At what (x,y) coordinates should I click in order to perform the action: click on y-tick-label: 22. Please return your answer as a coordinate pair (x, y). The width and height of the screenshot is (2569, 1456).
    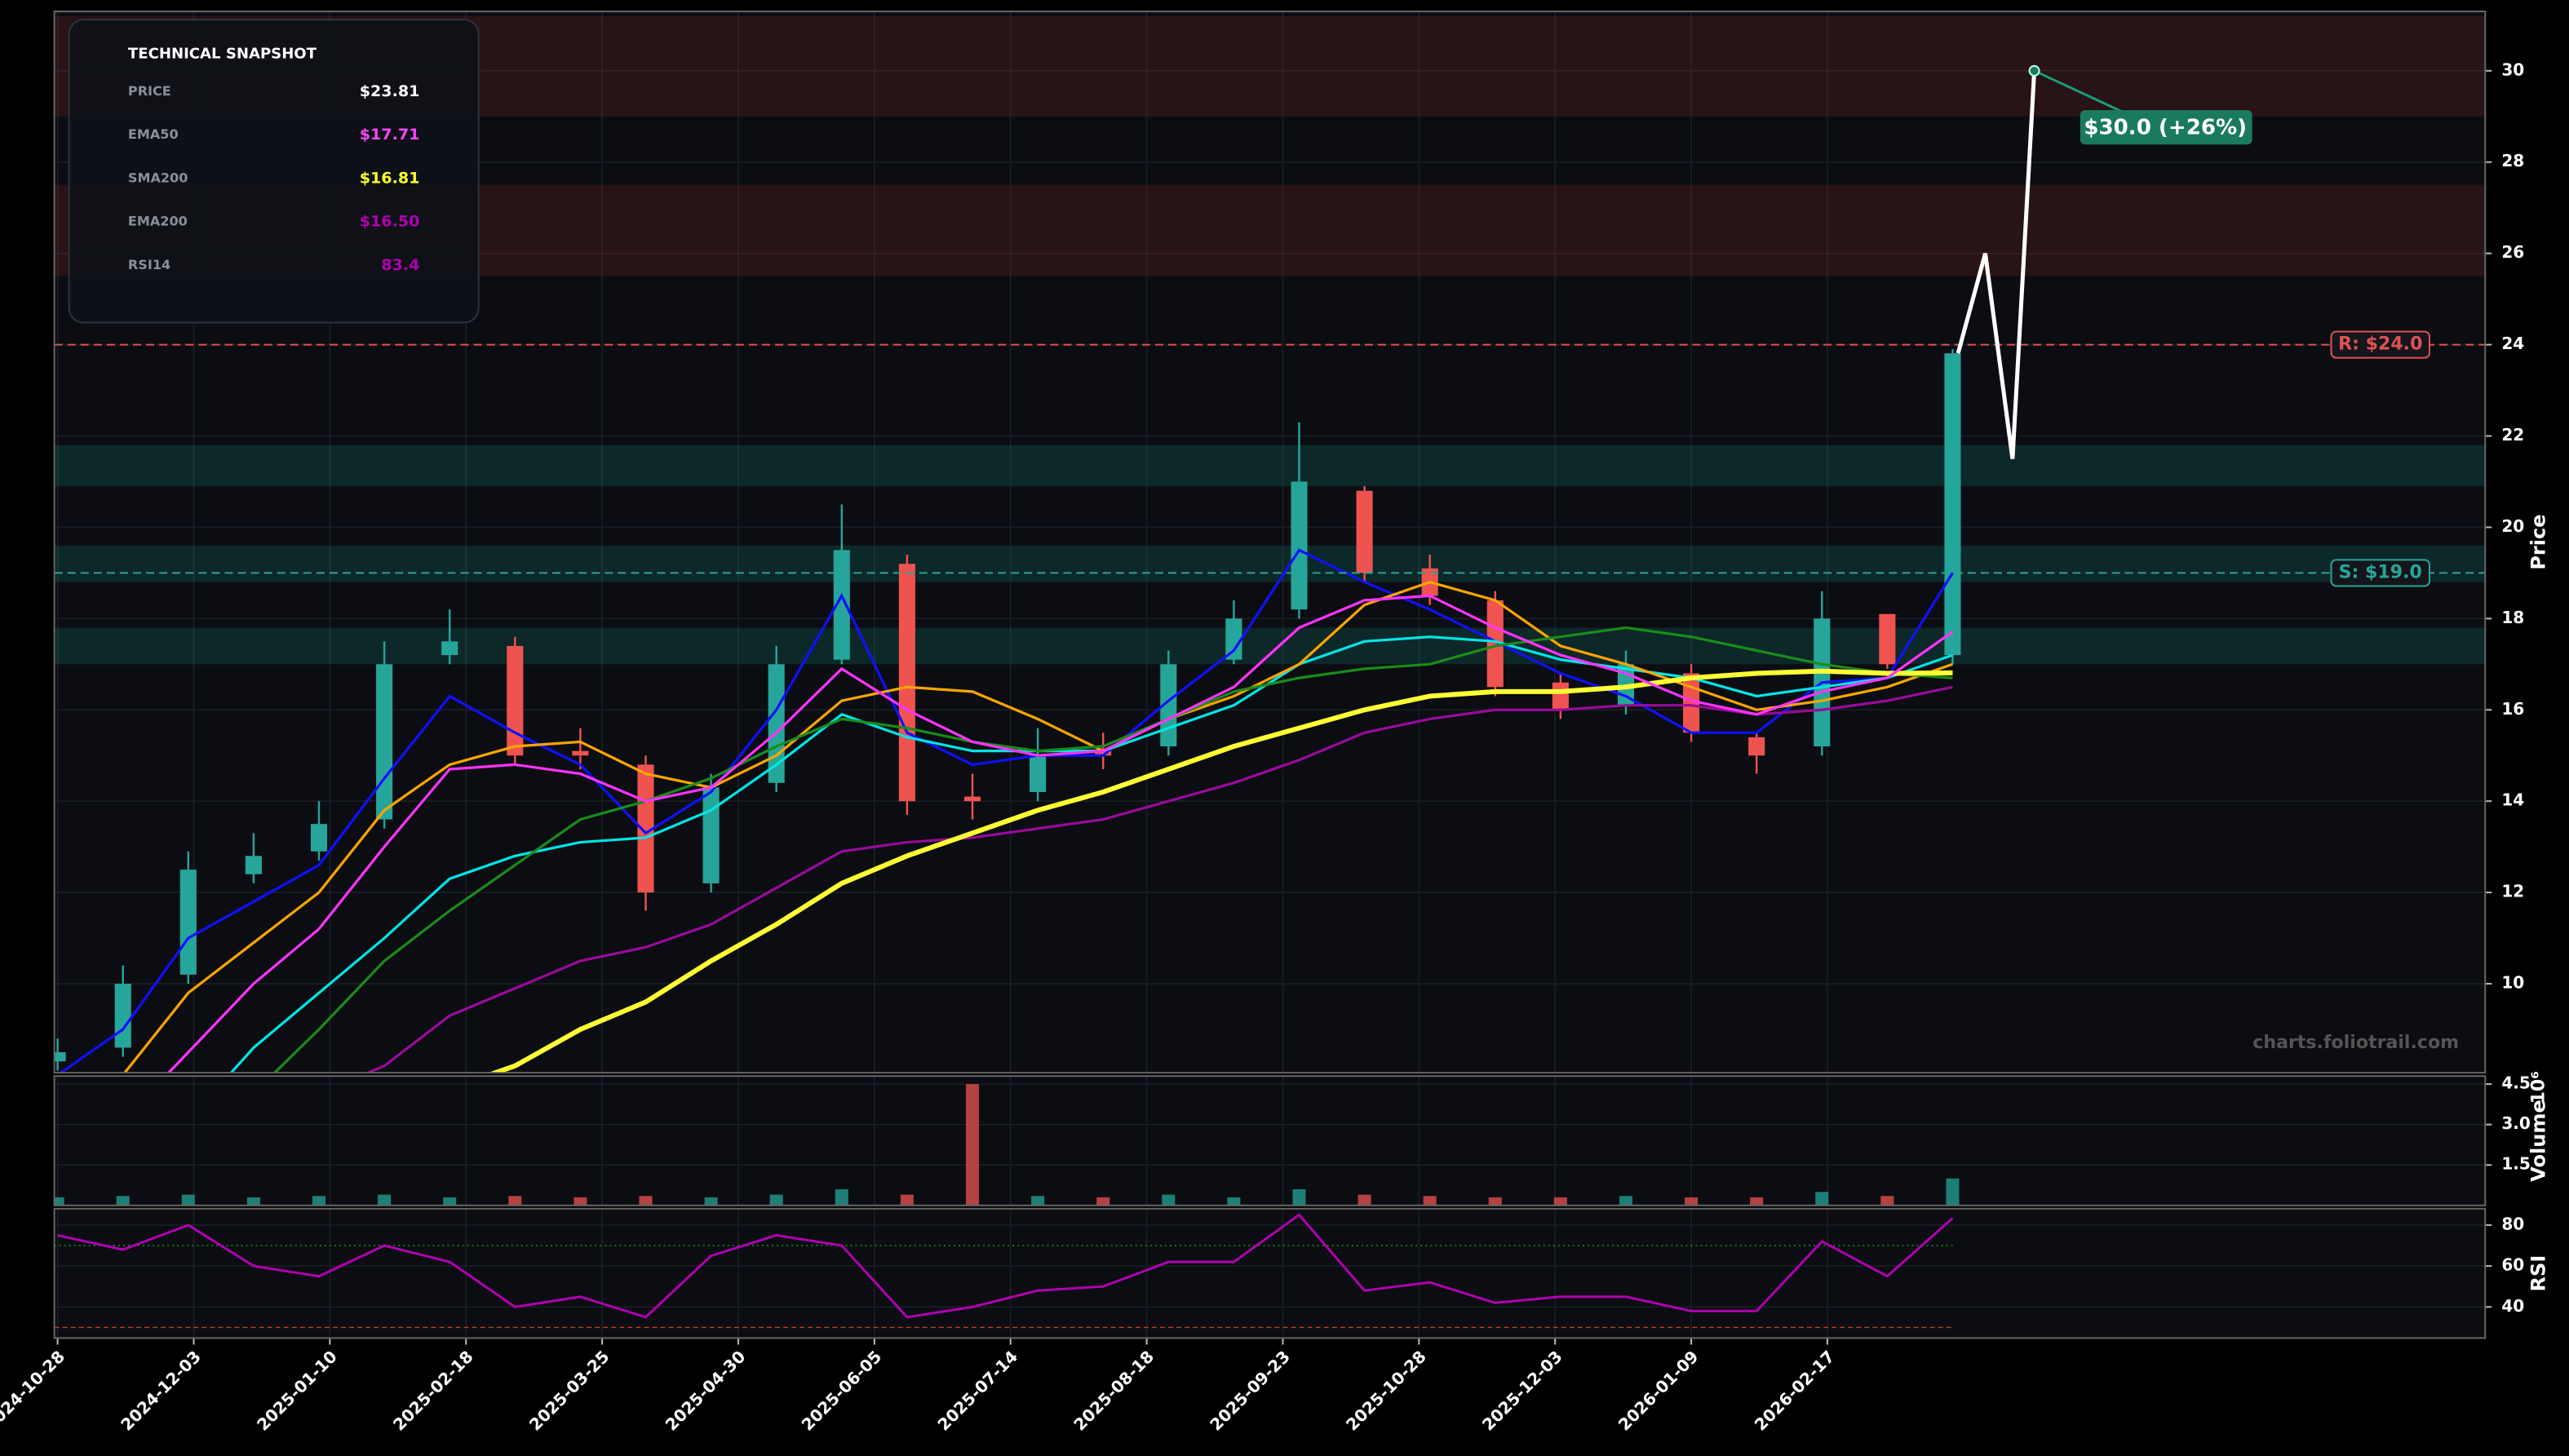
    Looking at the image, I should click on (2512, 435).